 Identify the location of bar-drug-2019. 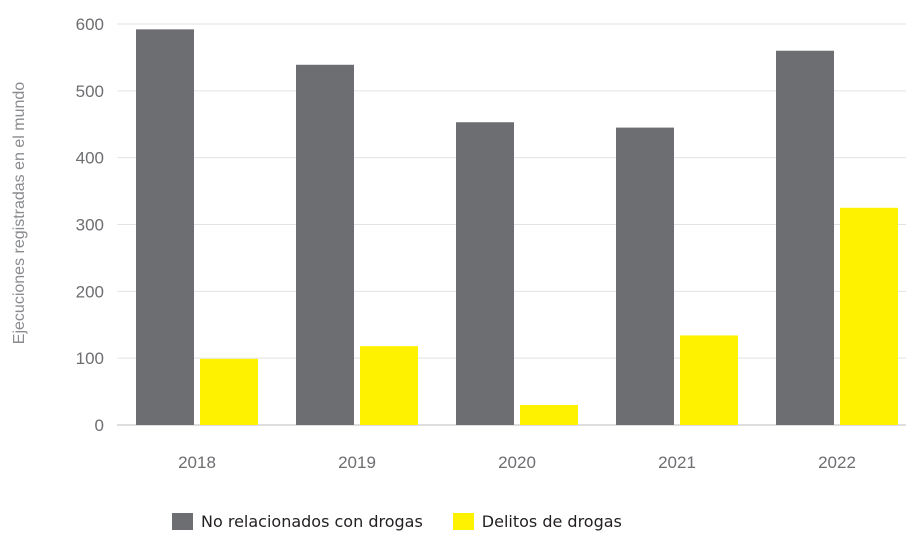
(389, 385).